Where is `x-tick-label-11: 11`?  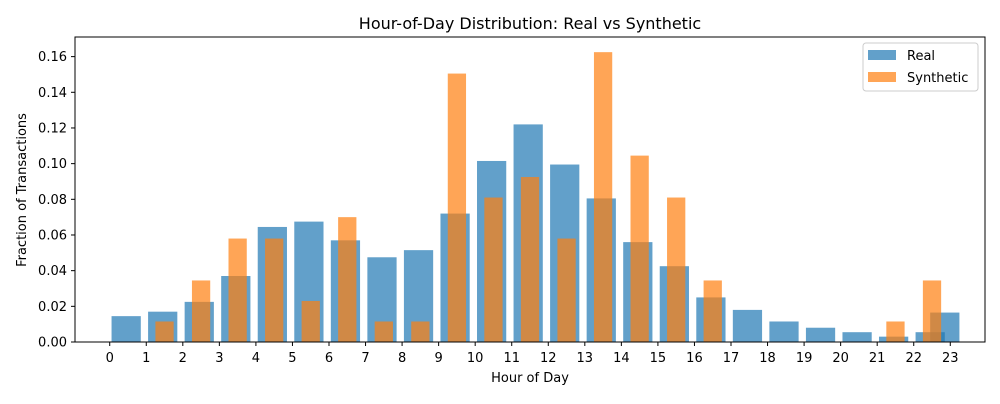 x-tick-label-11: 11 is located at coordinates (511, 358).